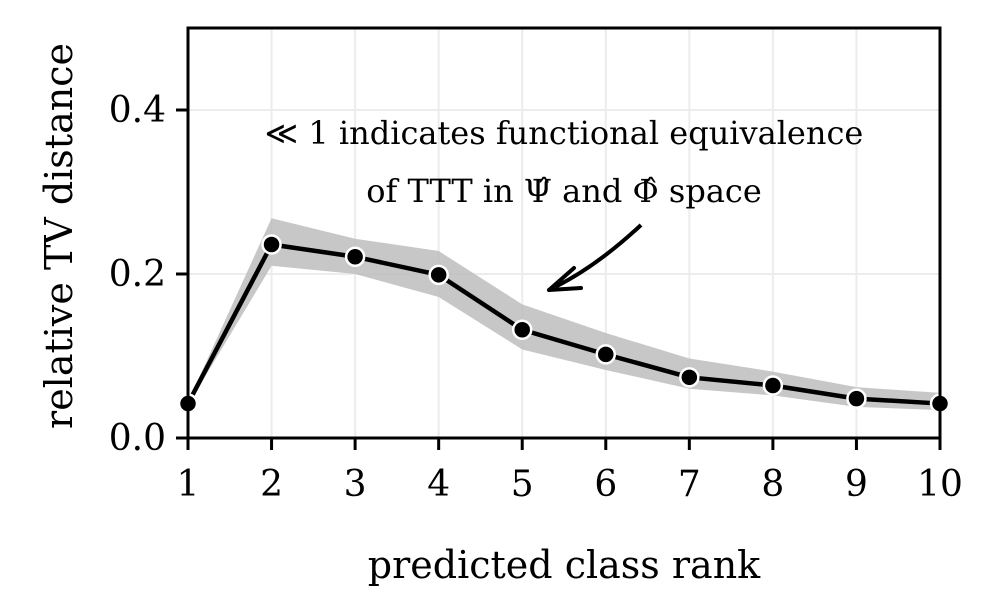 This screenshot has height=610, width=995. I want to click on x-tick-label: 2, so click(271, 484).